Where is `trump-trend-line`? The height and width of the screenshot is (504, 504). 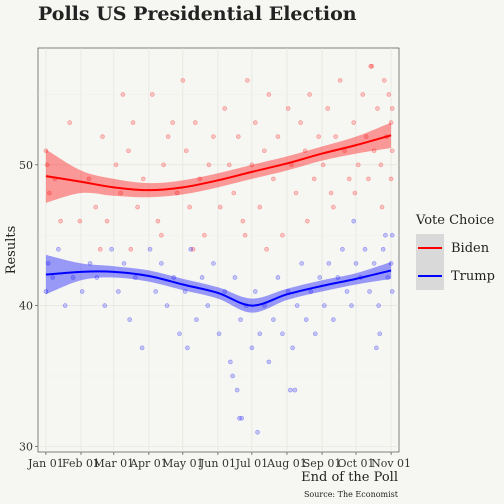 trump-trend-line is located at coordinates (218, 288).